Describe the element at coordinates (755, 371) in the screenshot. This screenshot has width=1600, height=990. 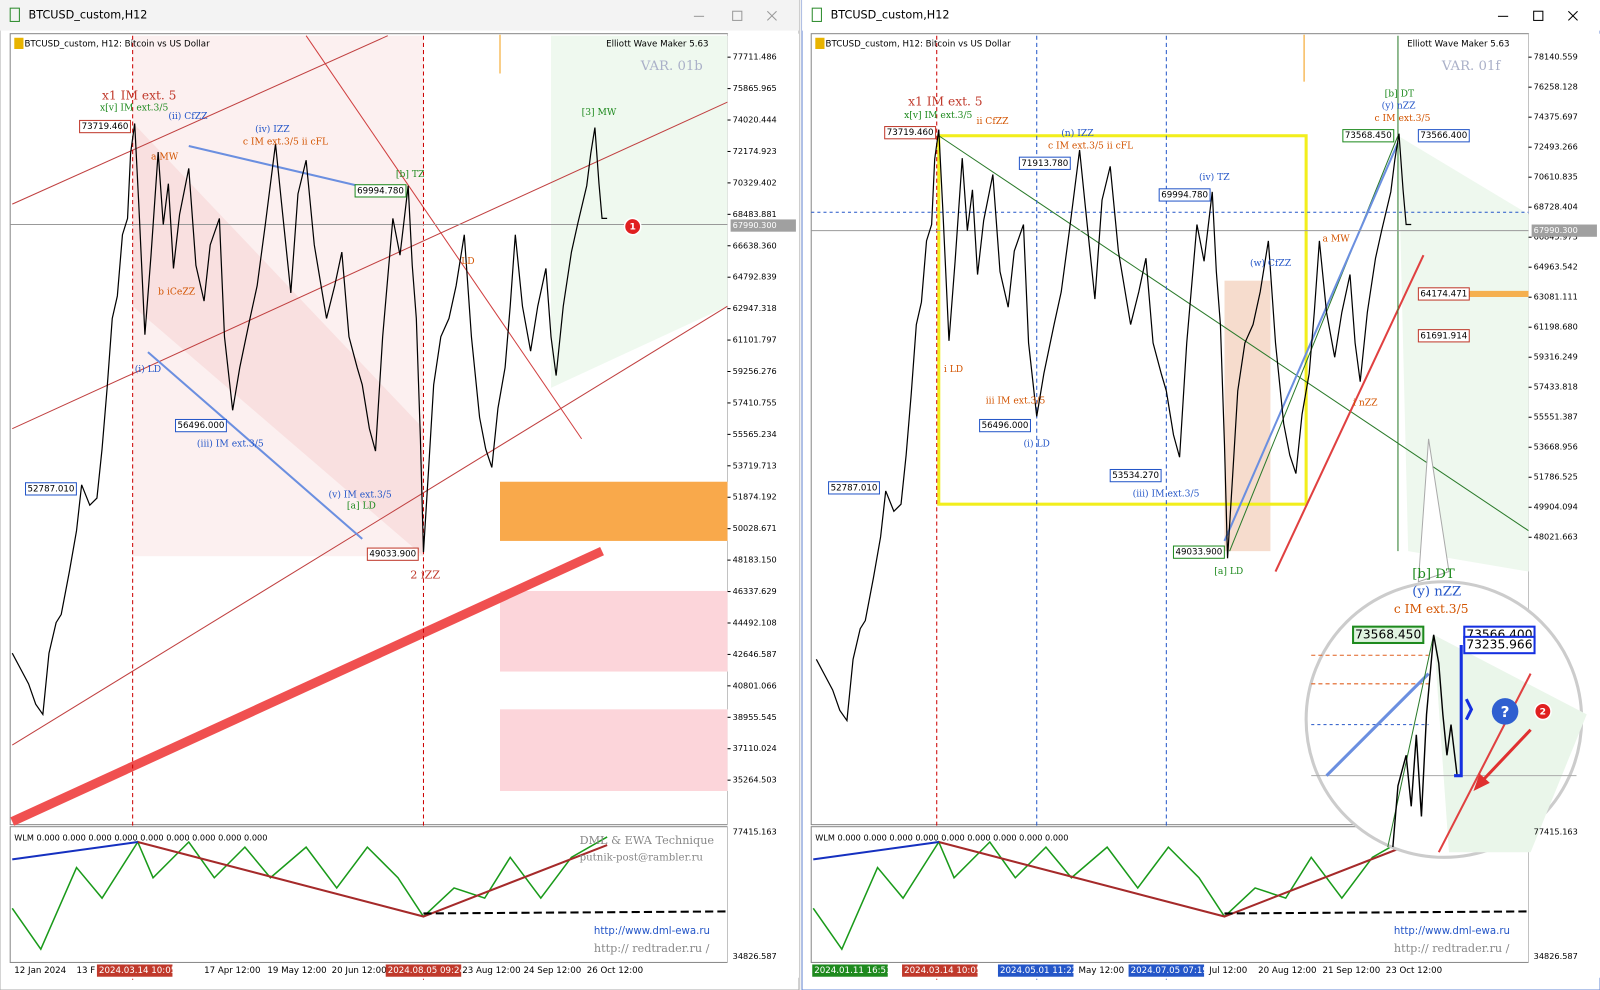
I see `price-label: 59256.276` at that location.